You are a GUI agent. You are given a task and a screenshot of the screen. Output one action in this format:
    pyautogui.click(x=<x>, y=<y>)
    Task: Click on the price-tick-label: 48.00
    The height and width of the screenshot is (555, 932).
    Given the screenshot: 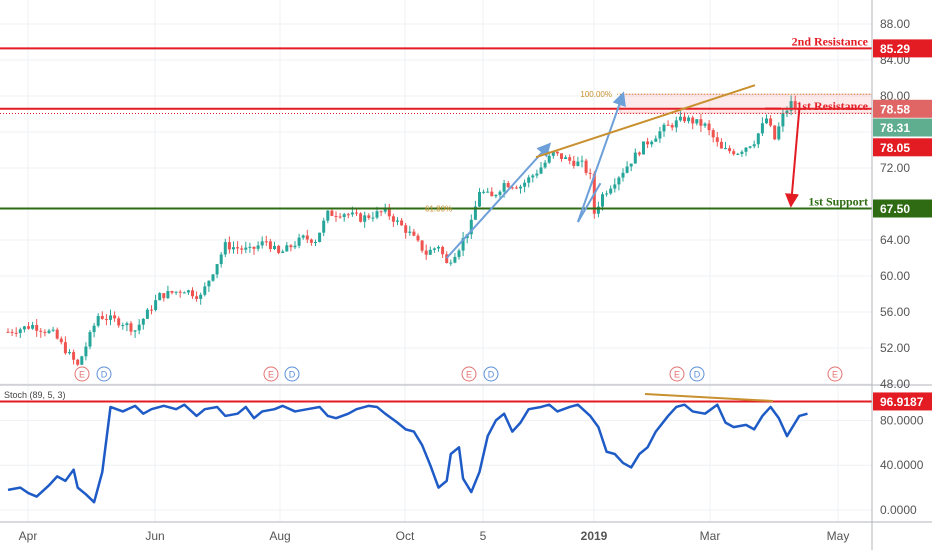 What is the action you would take?
    pyautogui.click(x=895, y=384)
    